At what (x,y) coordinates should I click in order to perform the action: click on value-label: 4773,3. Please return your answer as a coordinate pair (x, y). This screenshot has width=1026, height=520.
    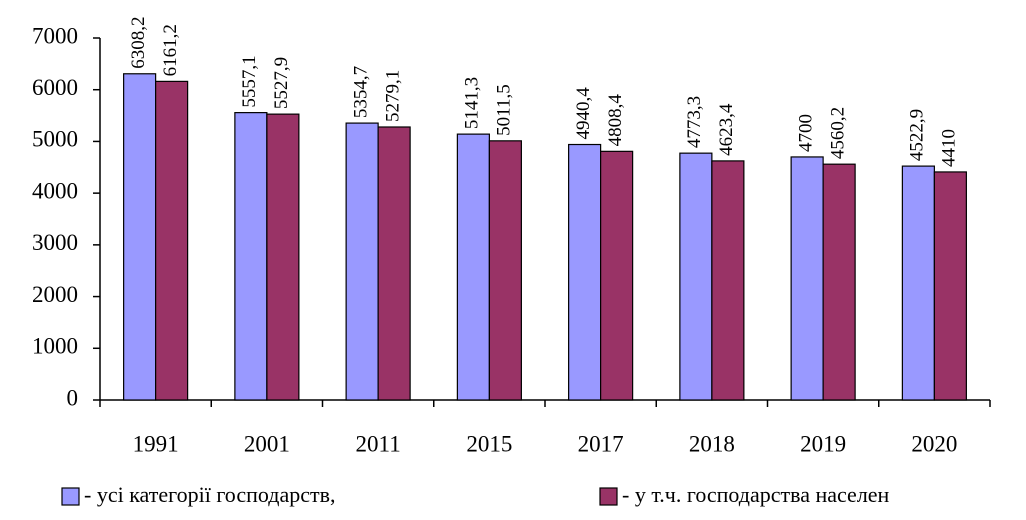
    Looking at the image, I should click on (694, 122).